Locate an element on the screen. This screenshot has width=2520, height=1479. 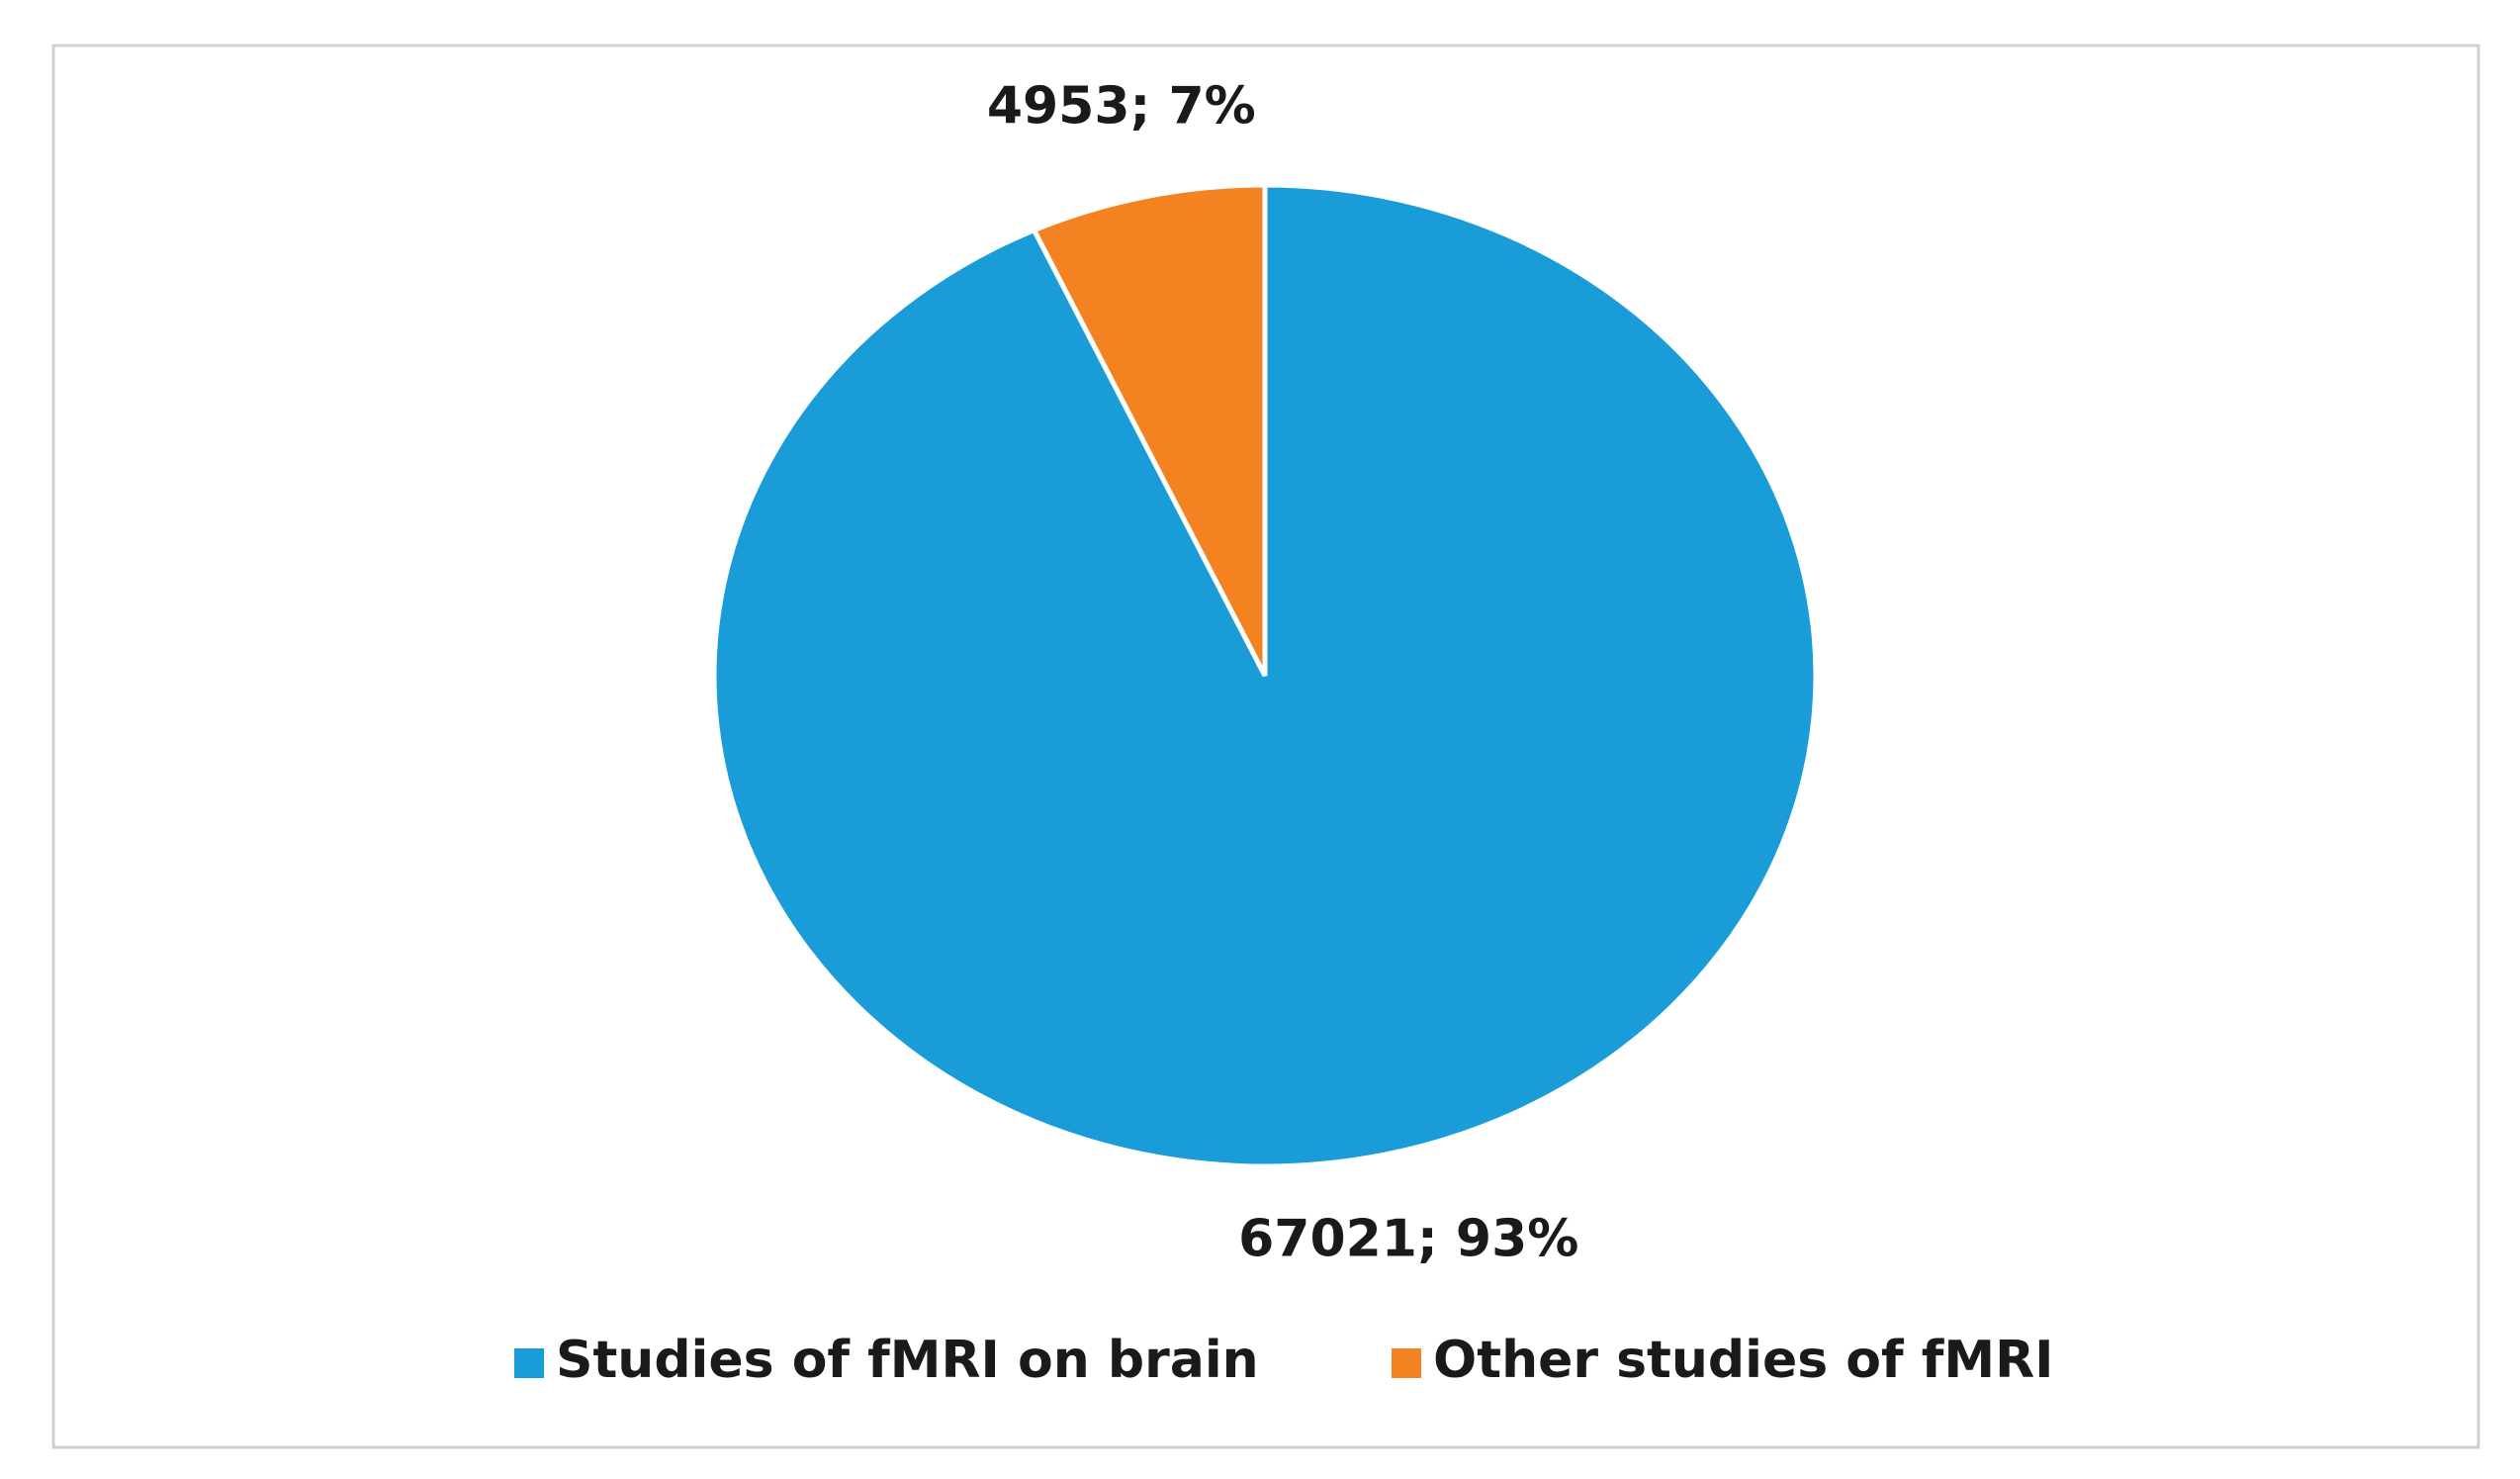
pie-slice is located at coordinates (1149, 430).